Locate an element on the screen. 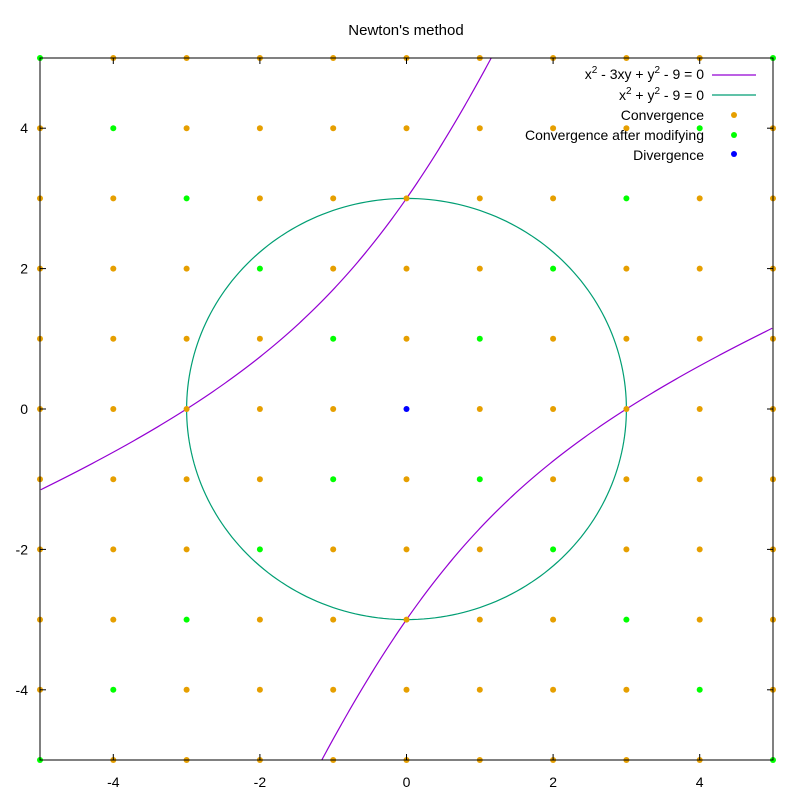 The image size is (800, 800). x-tick-label-3: 2 is located at coordinates (553, 782).